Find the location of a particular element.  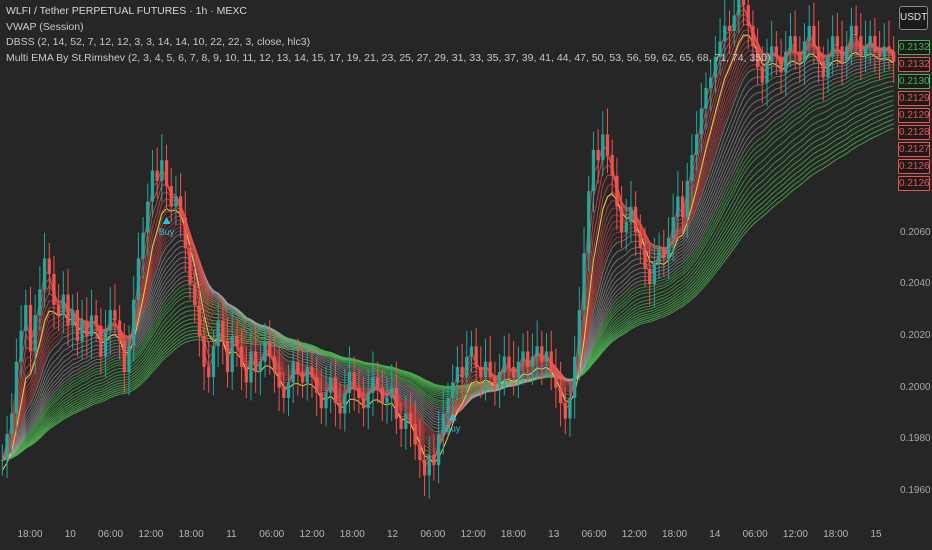

x-tick-10: 06:00 is located at coordinates (433, 534).